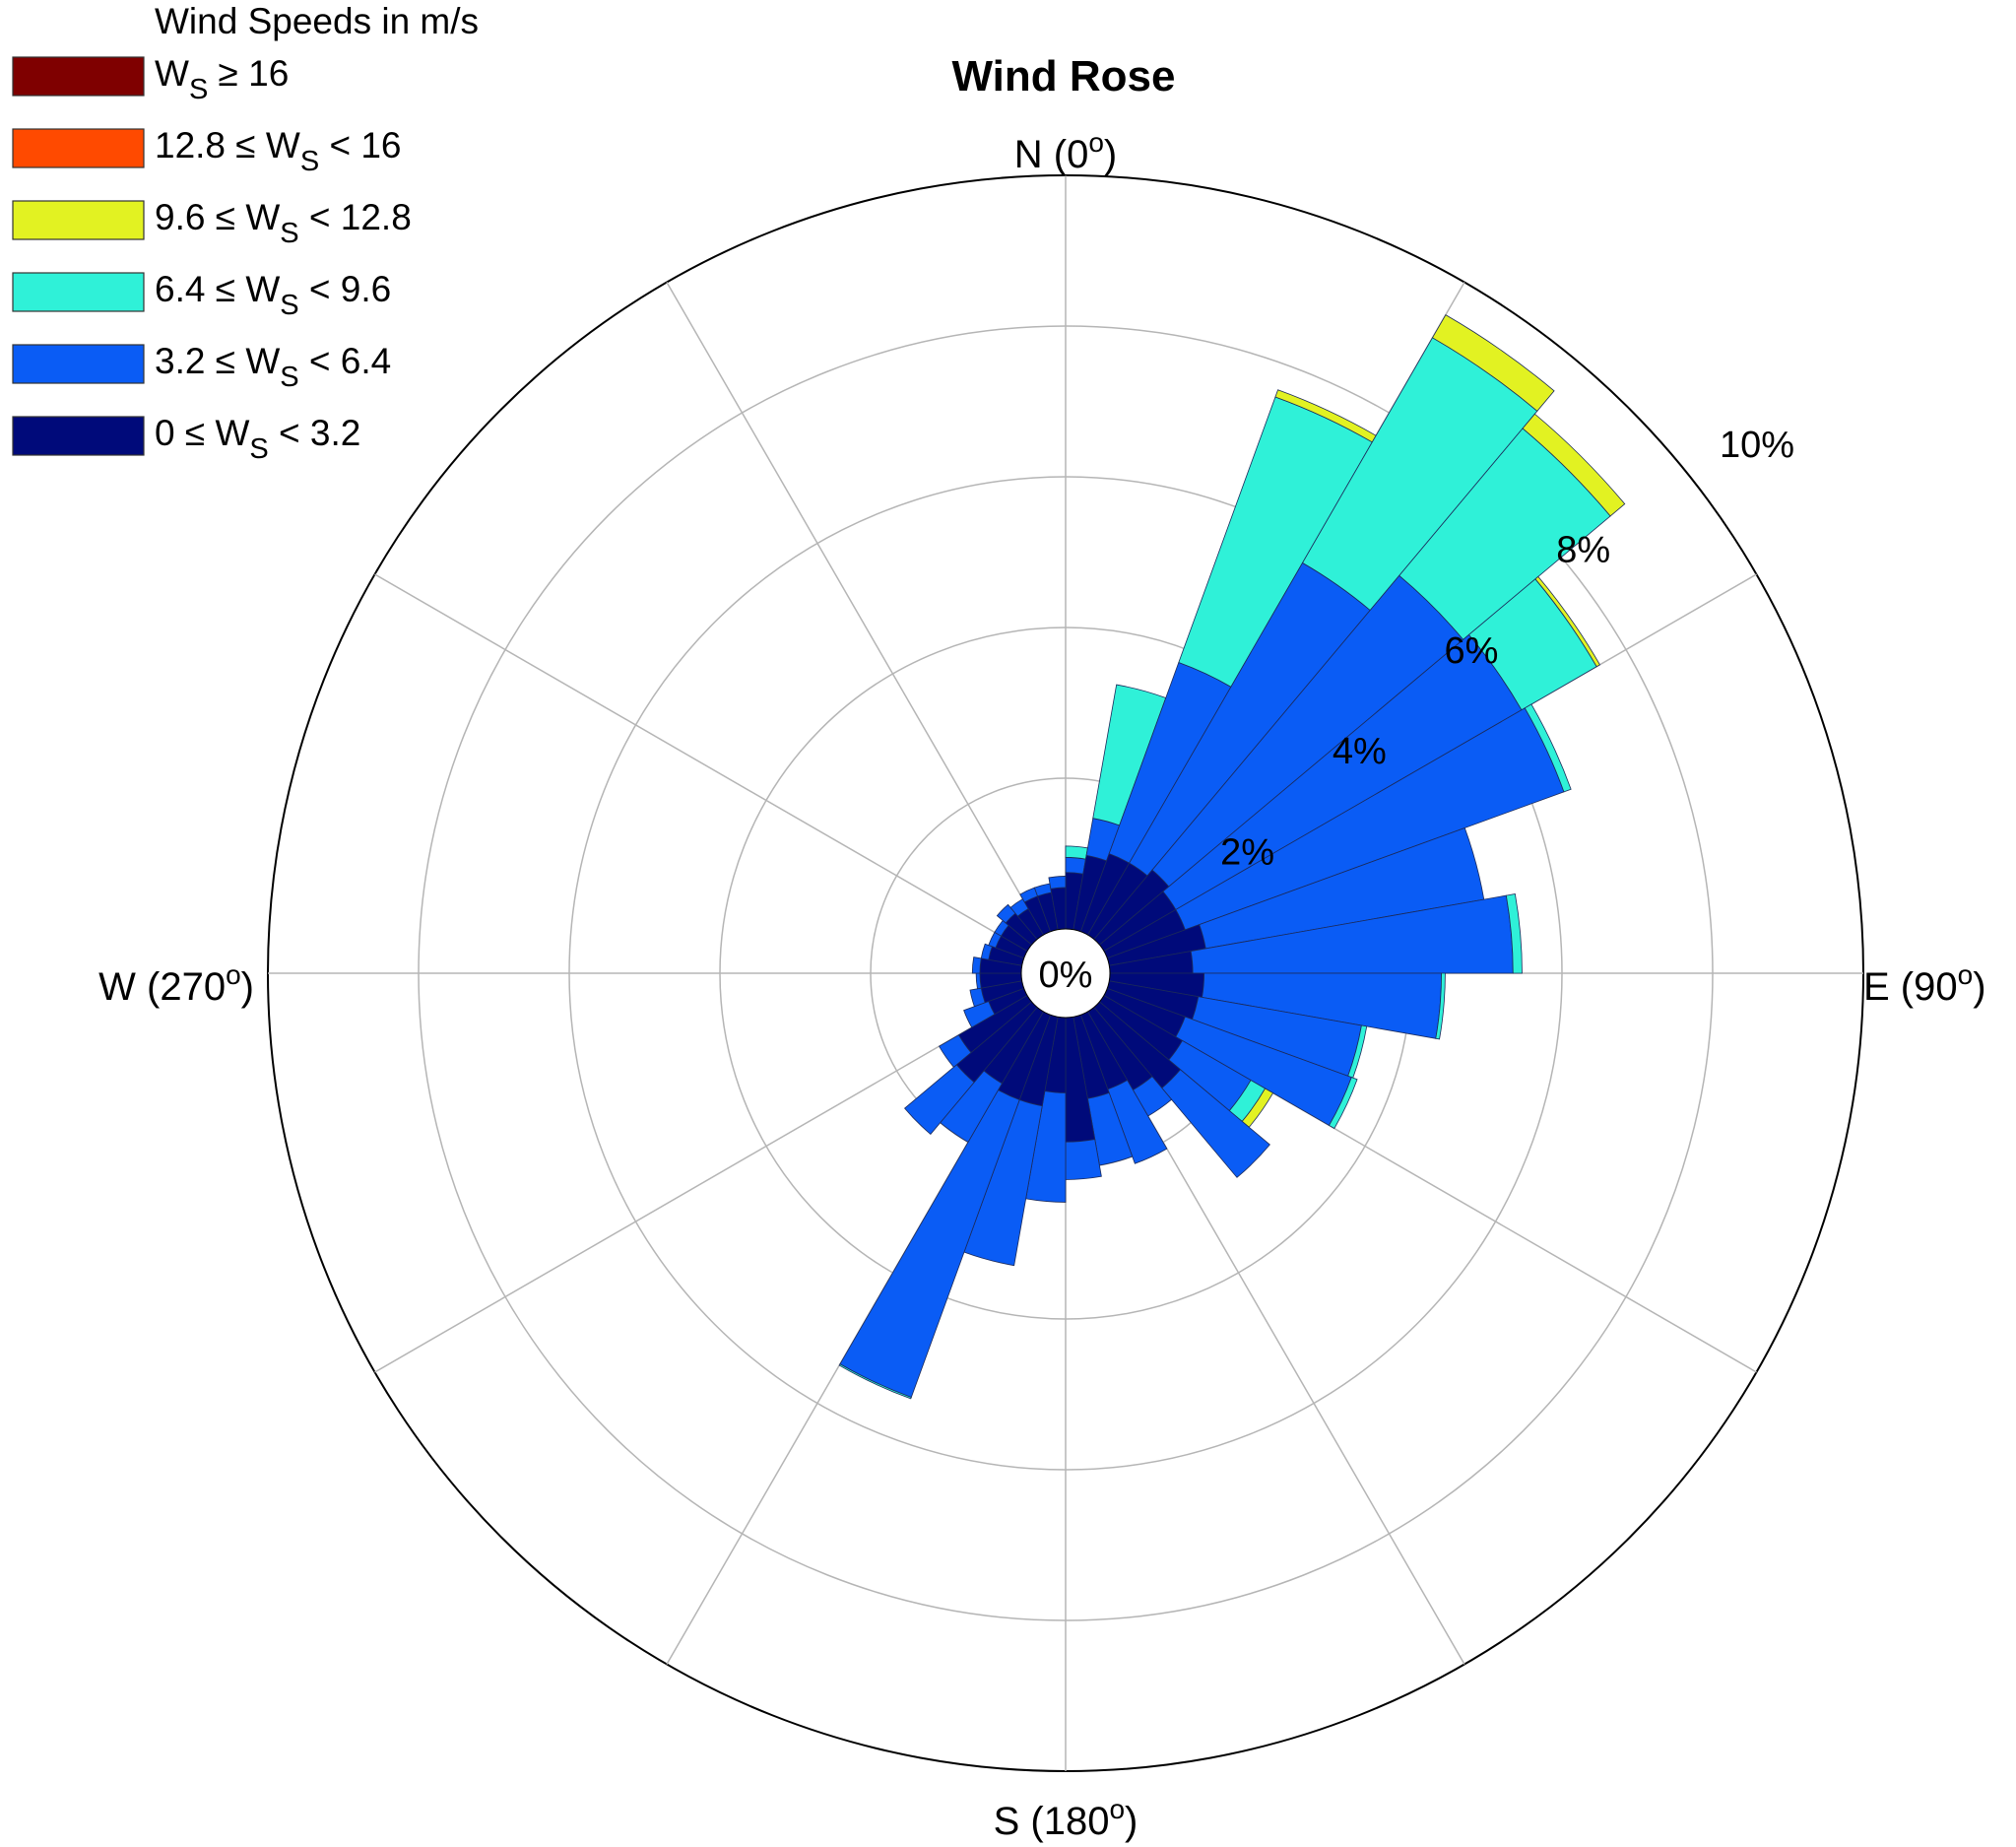 The width and height of the screenshot is (2016, 1847). Describe the element at coordinates (1507, 650) in the screenshot. I see `radial-labels: 2% 4% 6% 8% 10%` at that location.